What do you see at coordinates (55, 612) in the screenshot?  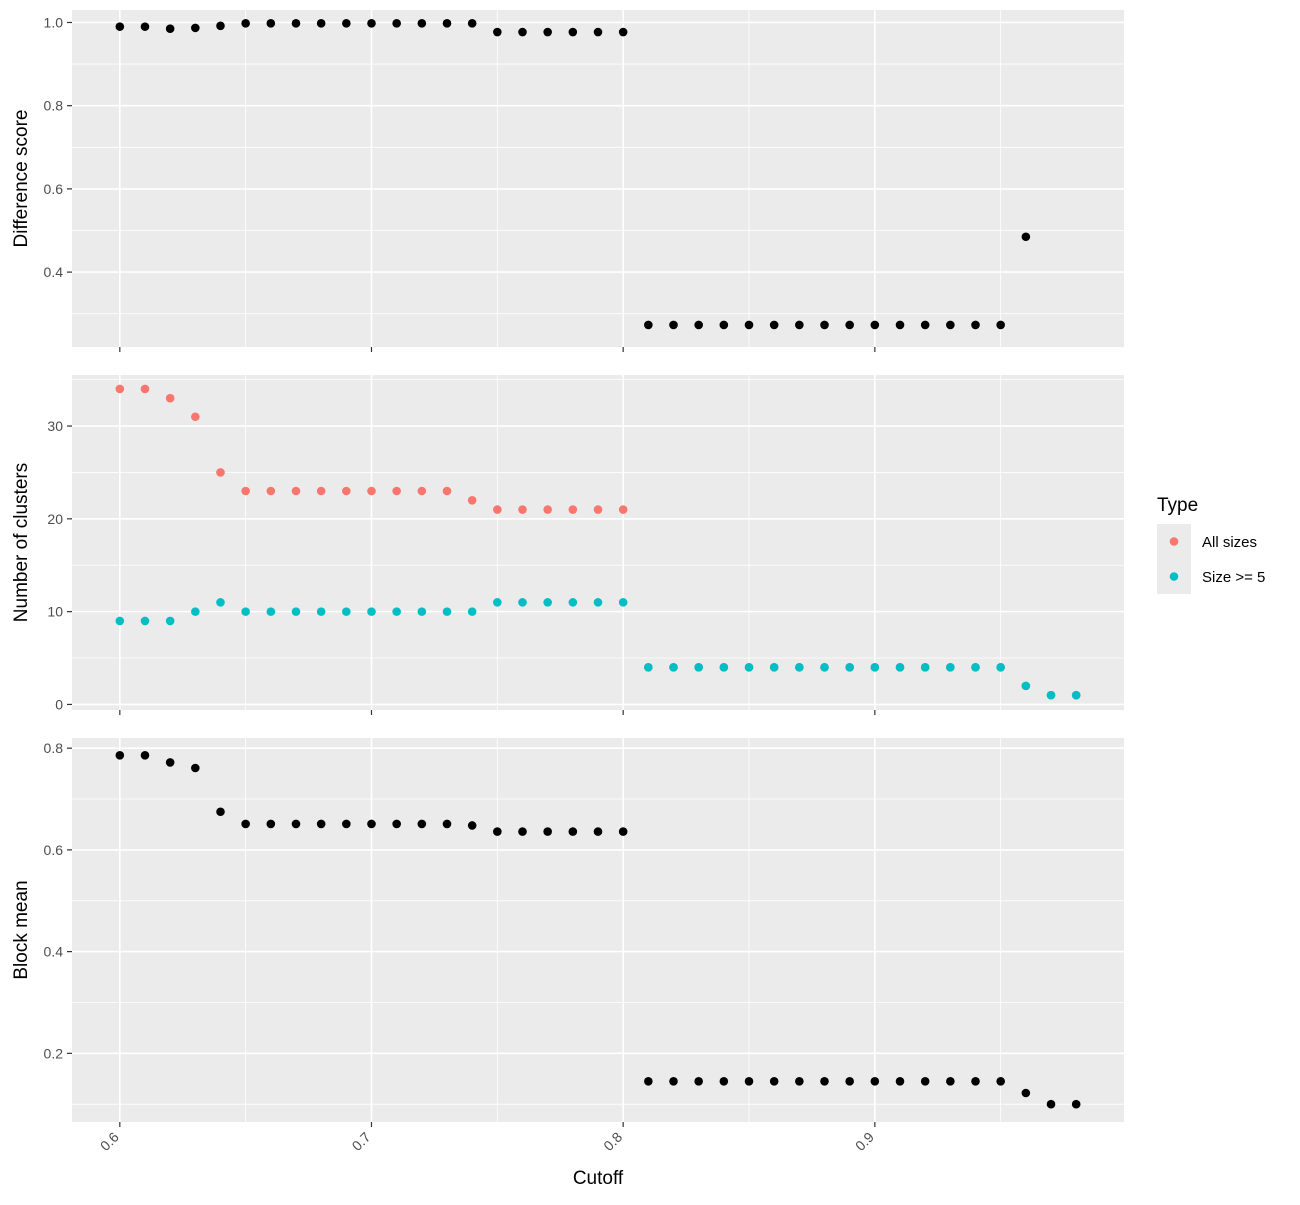 I see `y-tick-label: 10` at bounding box center [55, 612].